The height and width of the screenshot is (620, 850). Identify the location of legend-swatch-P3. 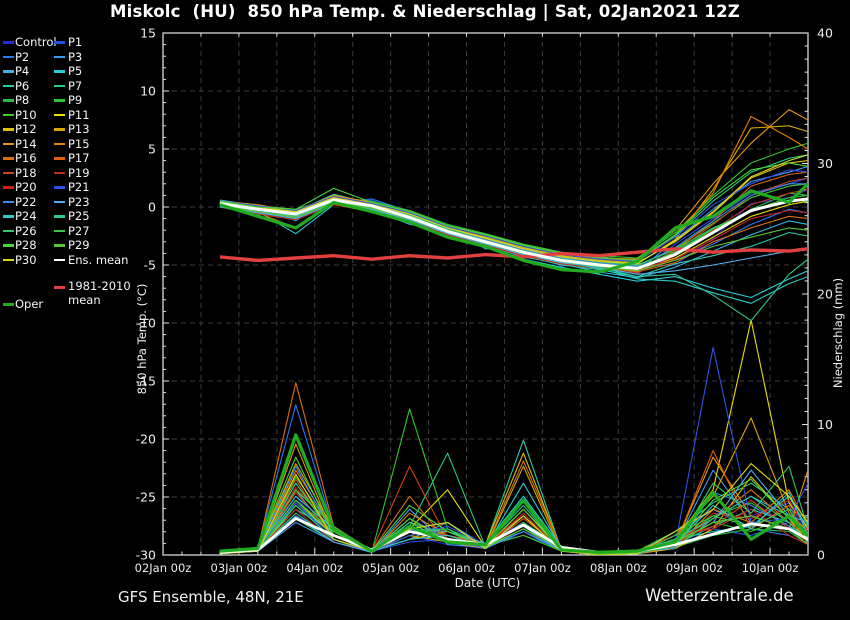
(59, 57).